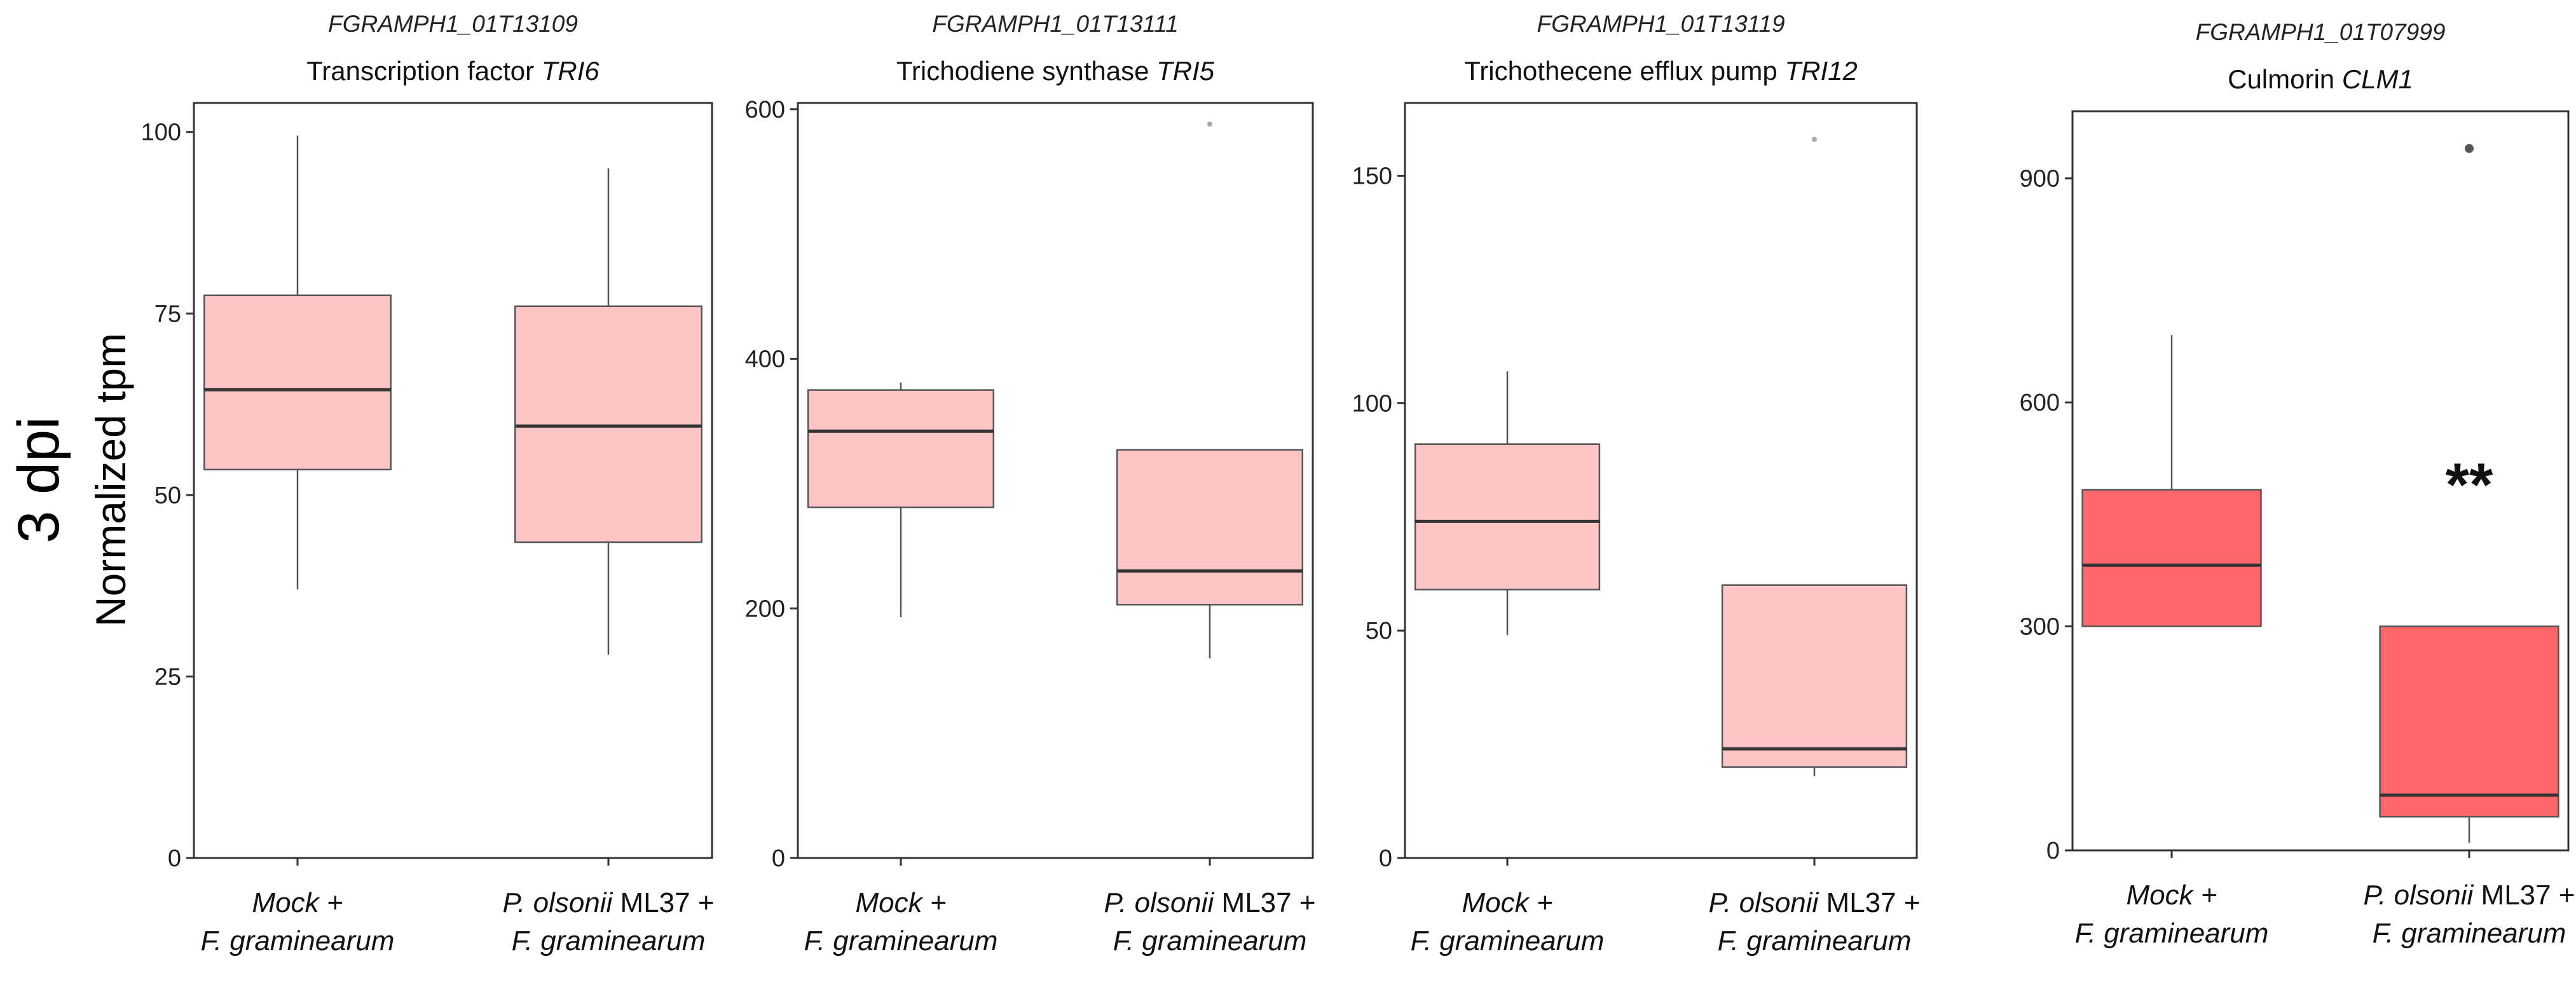 The width and height of the screenshot is (2576, 994). What do you see at coordinates (2040, 628) in the screenshot?
I see `y-tick-label: 300` at bounding box center [2040, 628].